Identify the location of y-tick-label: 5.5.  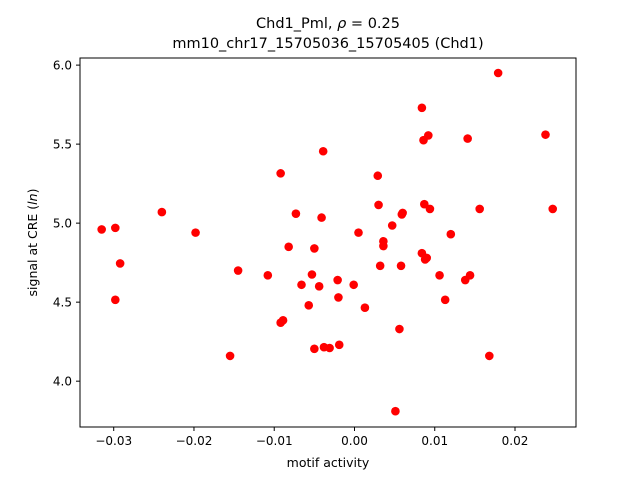
(62, 145).